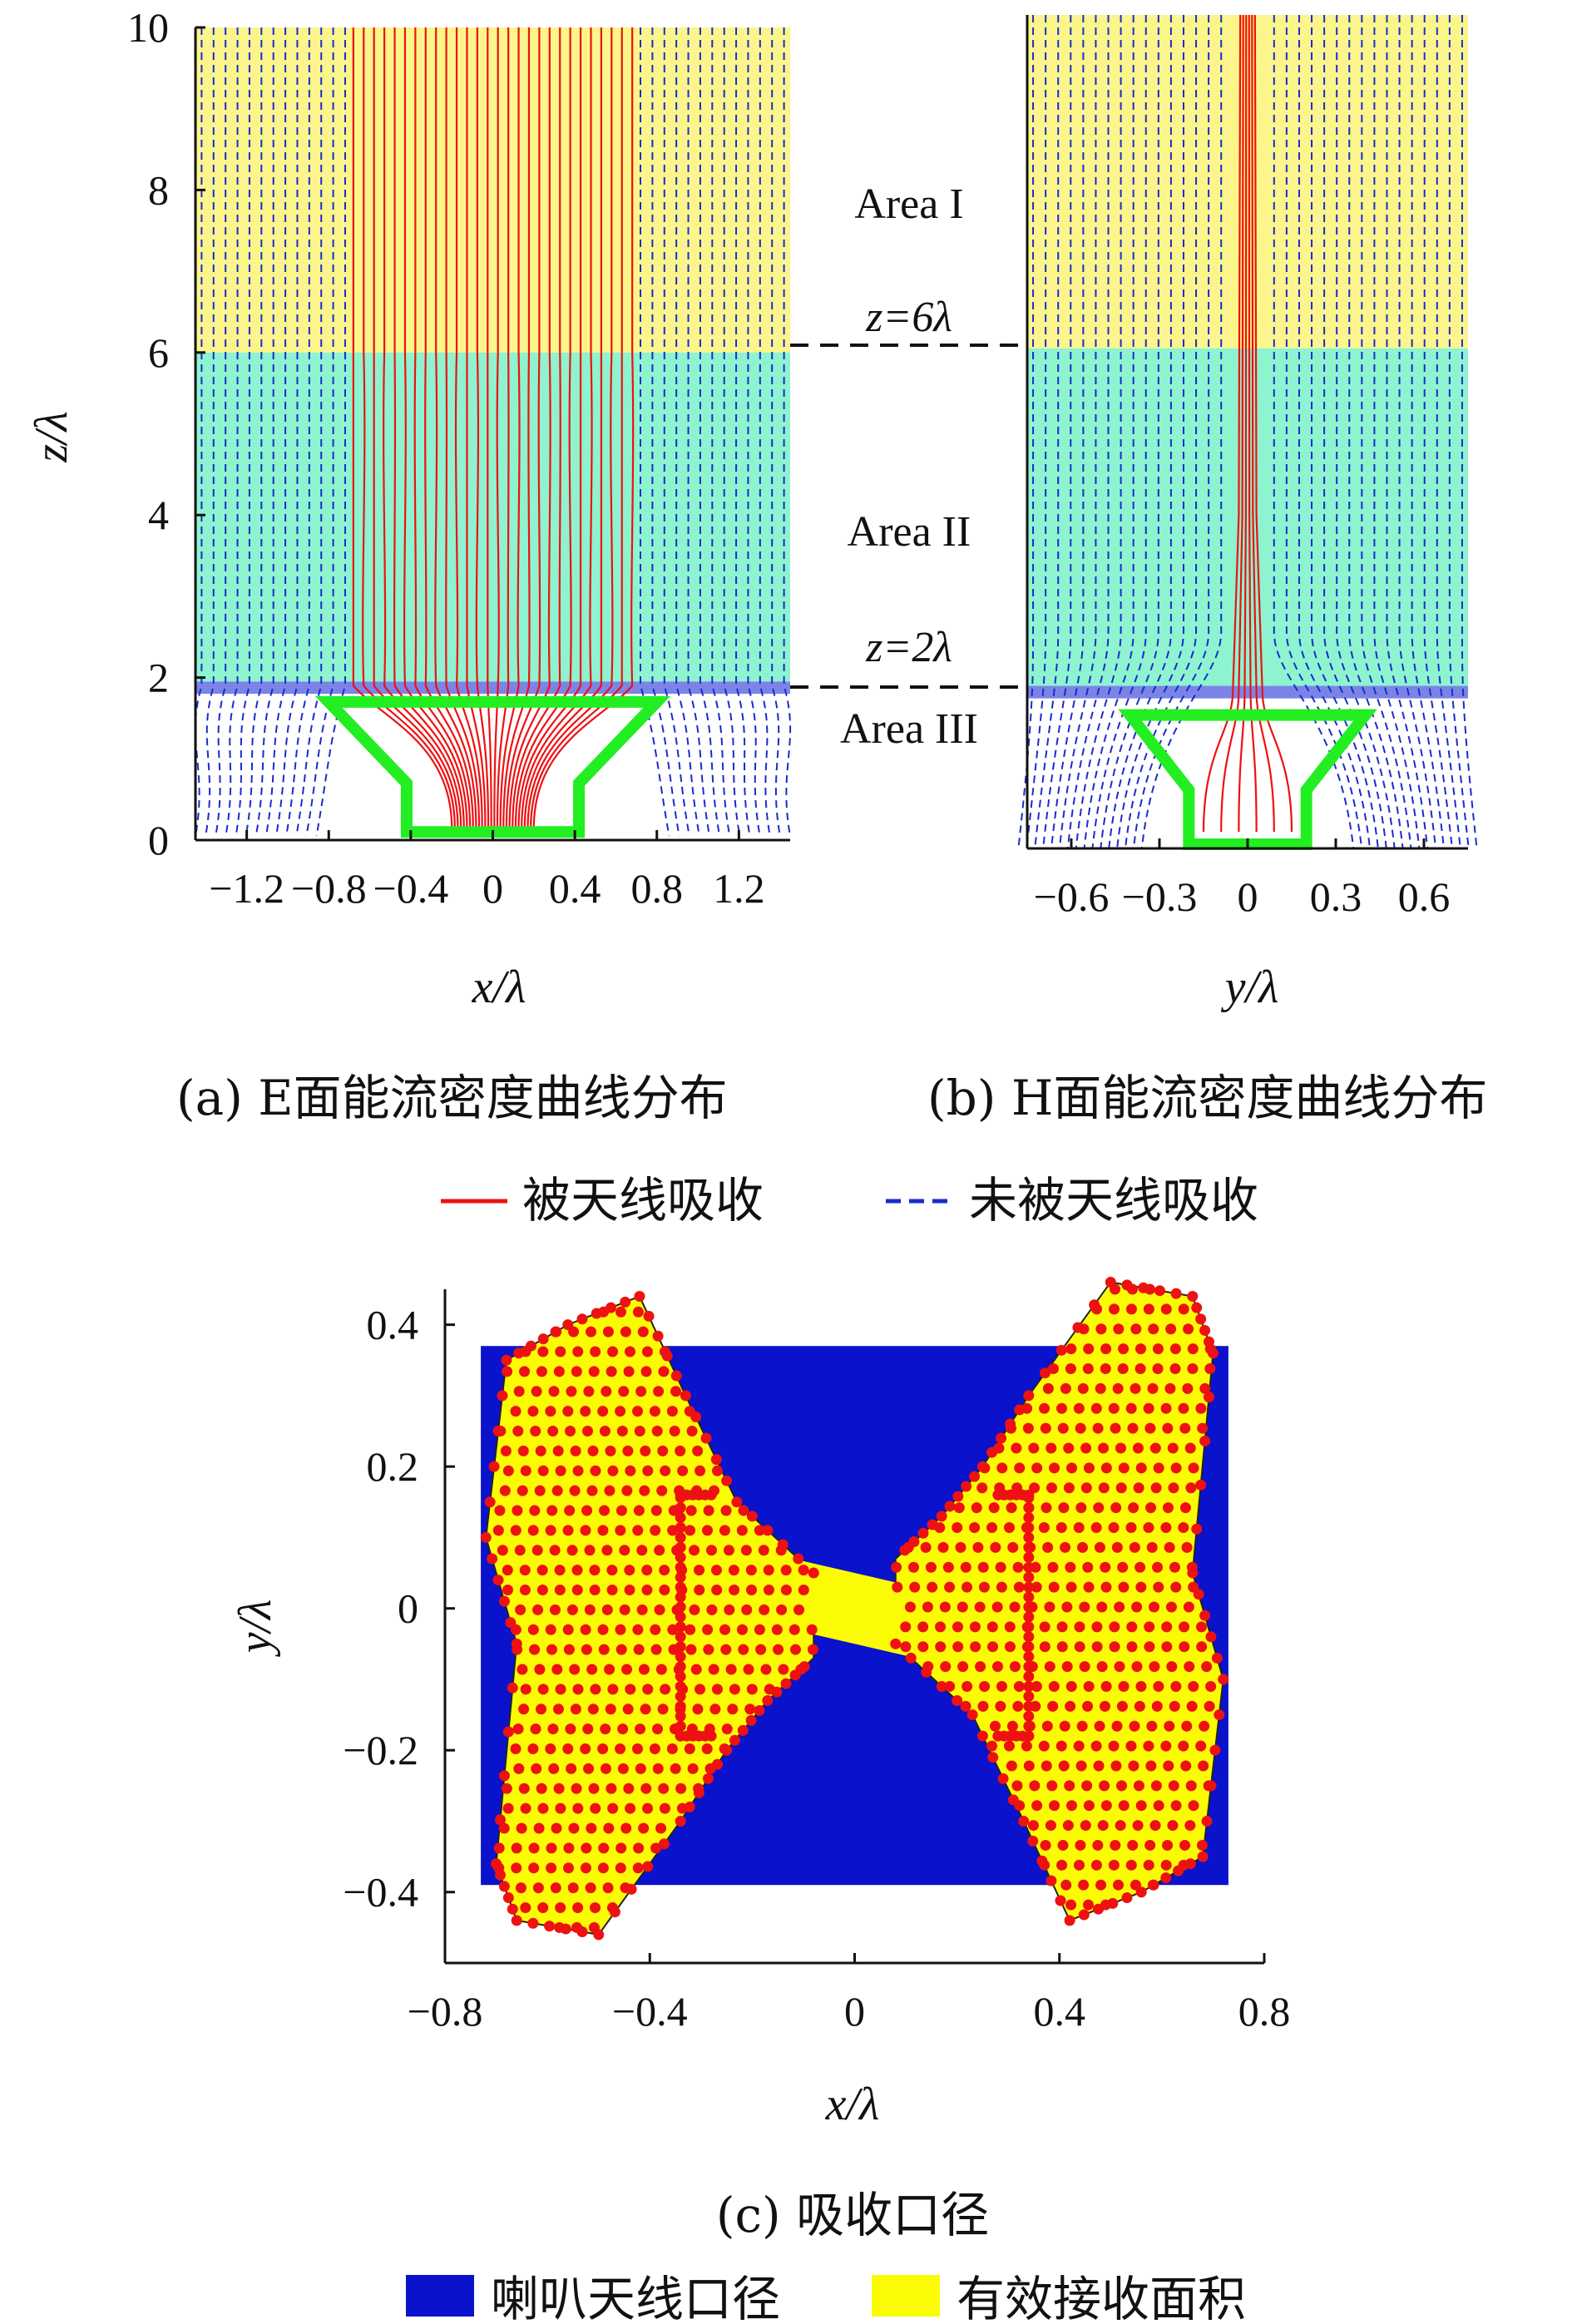 Image resolution: width=1572 pixels, height=2324 pixels. I want to click on panel-b-x-tick-label: 0.6, so click(1425, 896).